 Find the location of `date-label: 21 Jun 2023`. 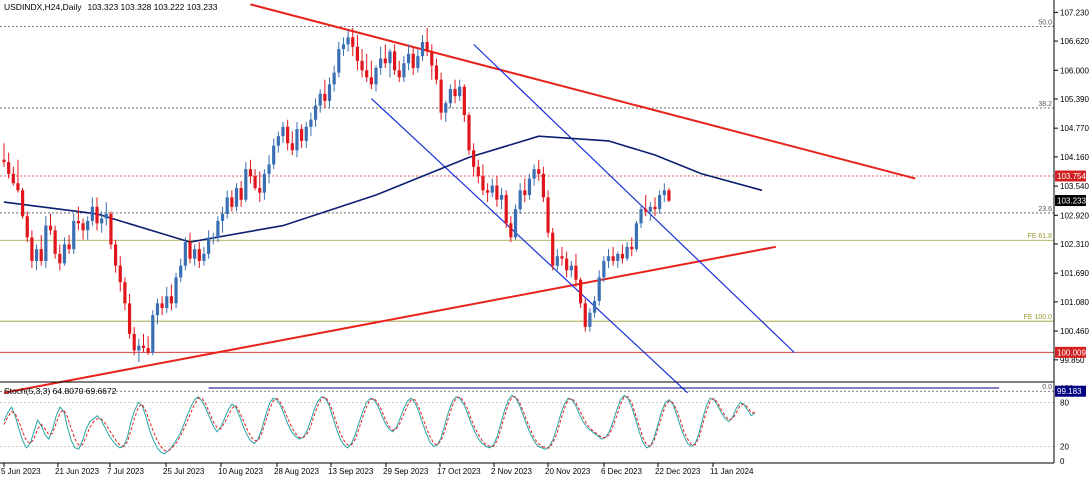

date-label: 21 Jun 2023 is located at coordinates (77, 471).